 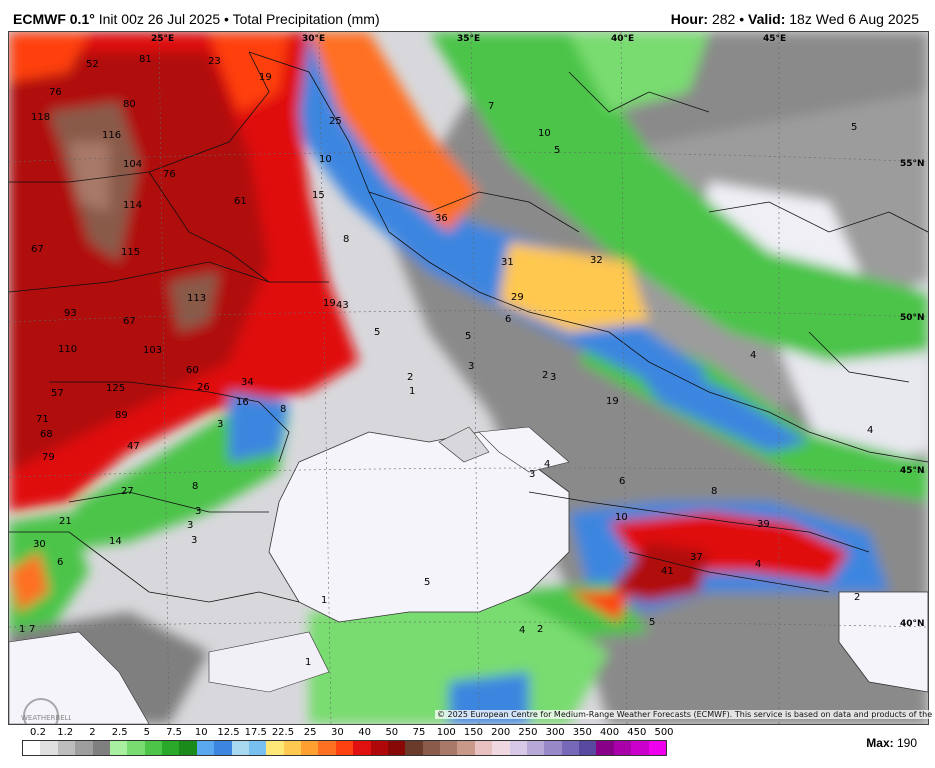 I want to click on precip-value-label: 71, so click(x=42, y=419).